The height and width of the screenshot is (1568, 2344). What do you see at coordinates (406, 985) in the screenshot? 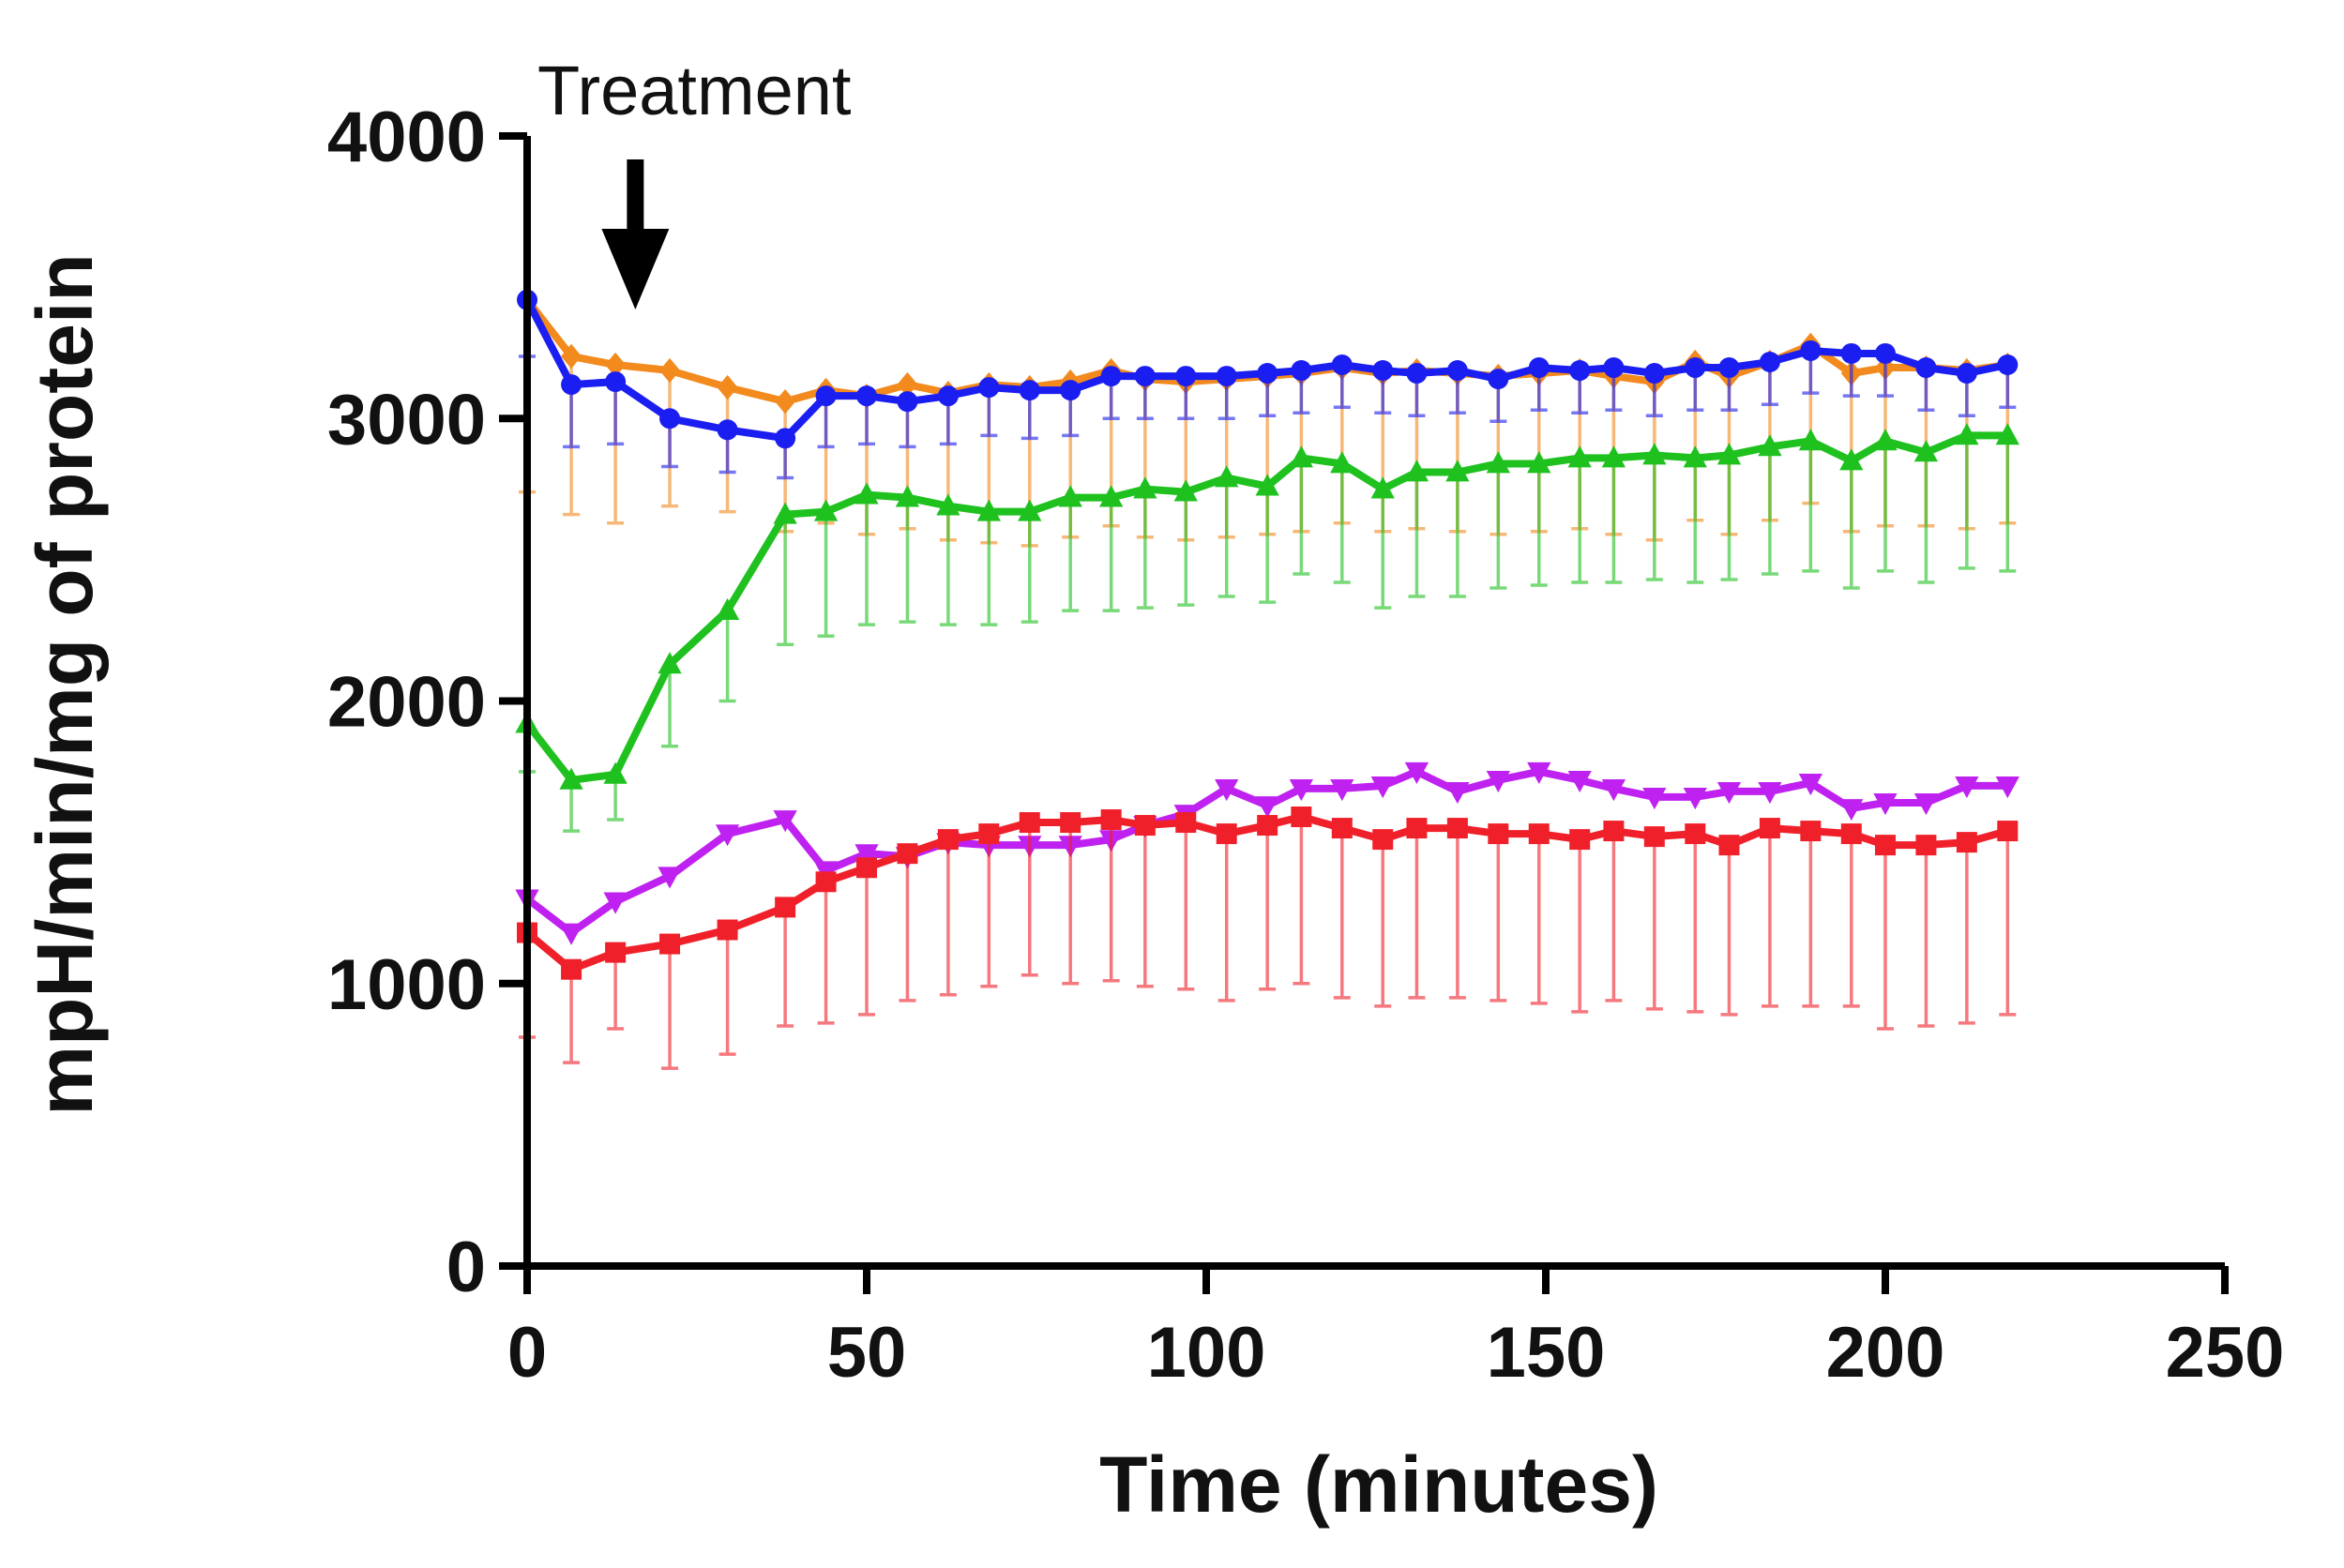
I see `y-tick-label: 1000` at bounding box center [406, 985].